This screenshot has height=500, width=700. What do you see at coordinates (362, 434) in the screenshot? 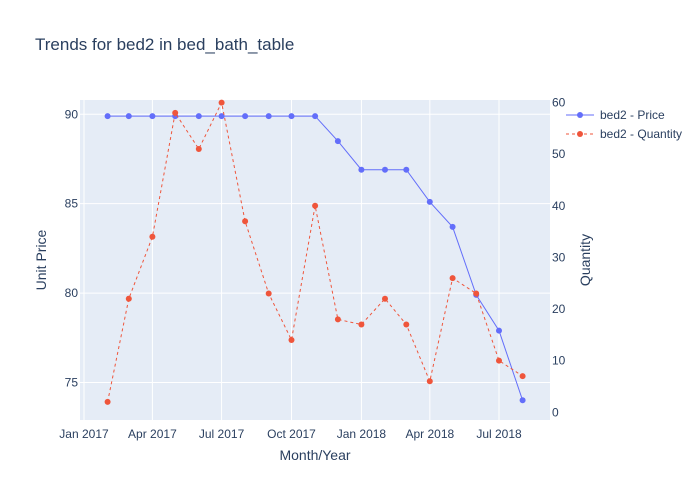
I see `x-tick-label: Jan 2018` at bounding box center [362, 434].